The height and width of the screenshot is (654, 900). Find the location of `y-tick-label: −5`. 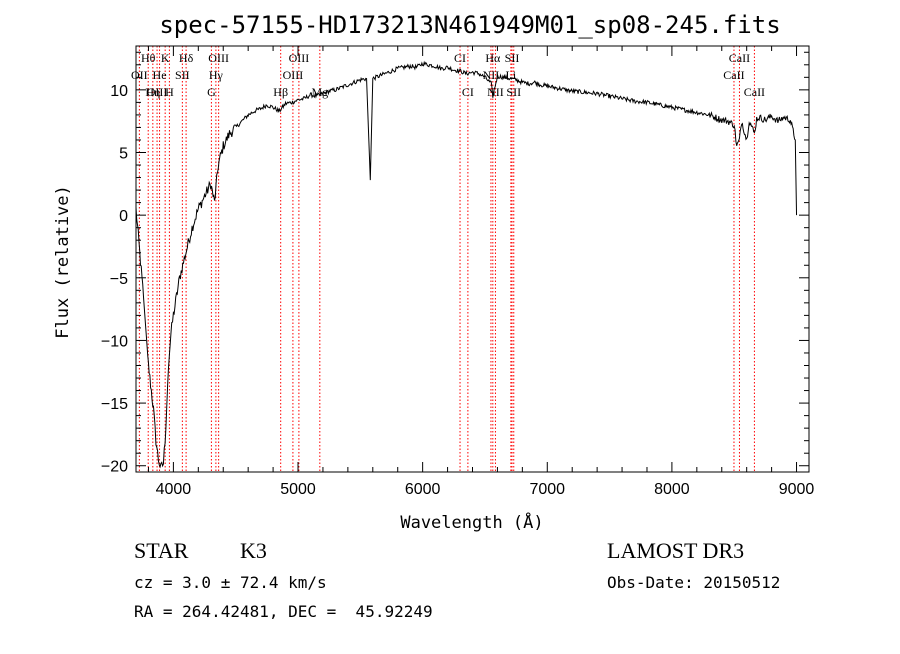

y-tick-label: −5 is located at coordinates (119, 279).